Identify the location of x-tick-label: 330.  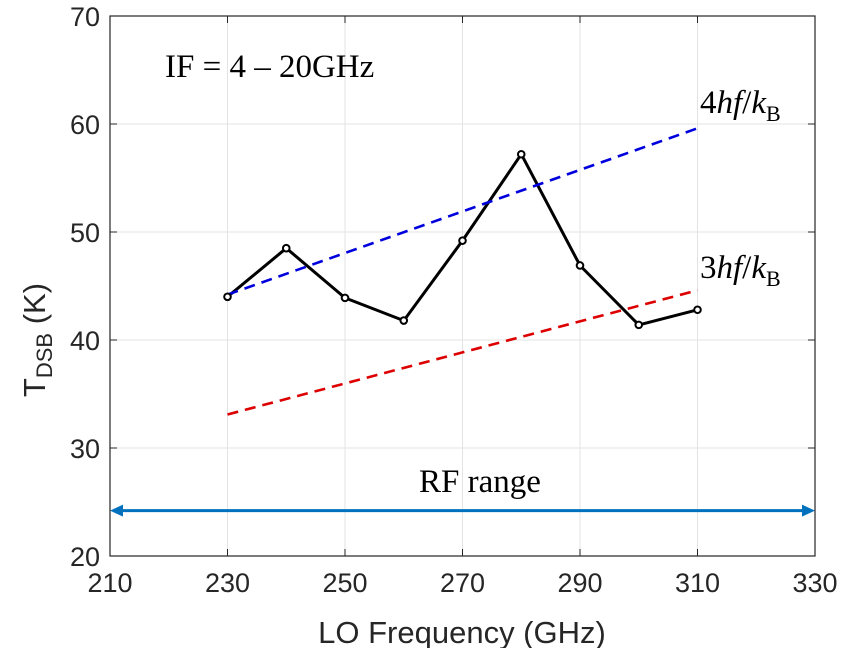
(814, 583).